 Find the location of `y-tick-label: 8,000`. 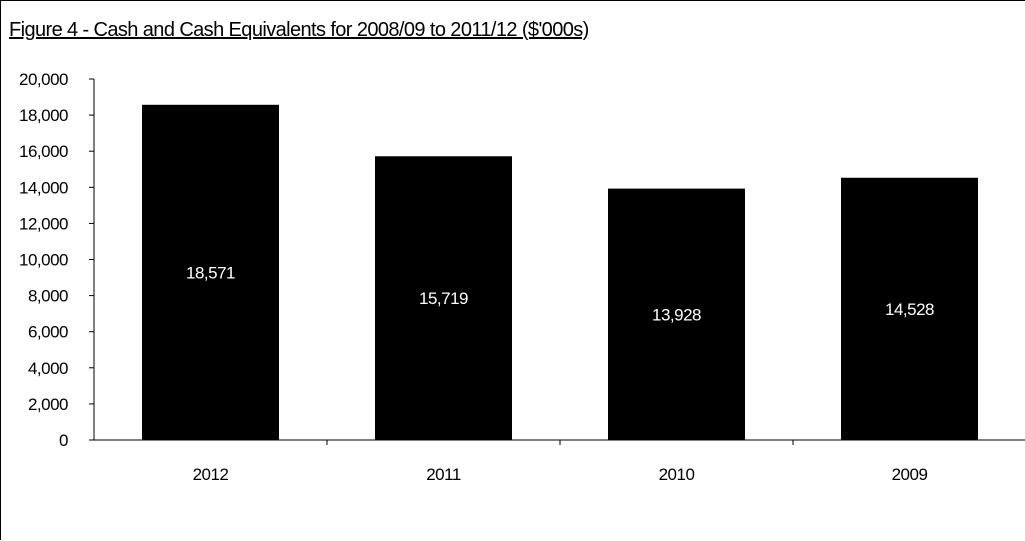

y-tick-label: 8,000 is located at coordinates (48, 296).